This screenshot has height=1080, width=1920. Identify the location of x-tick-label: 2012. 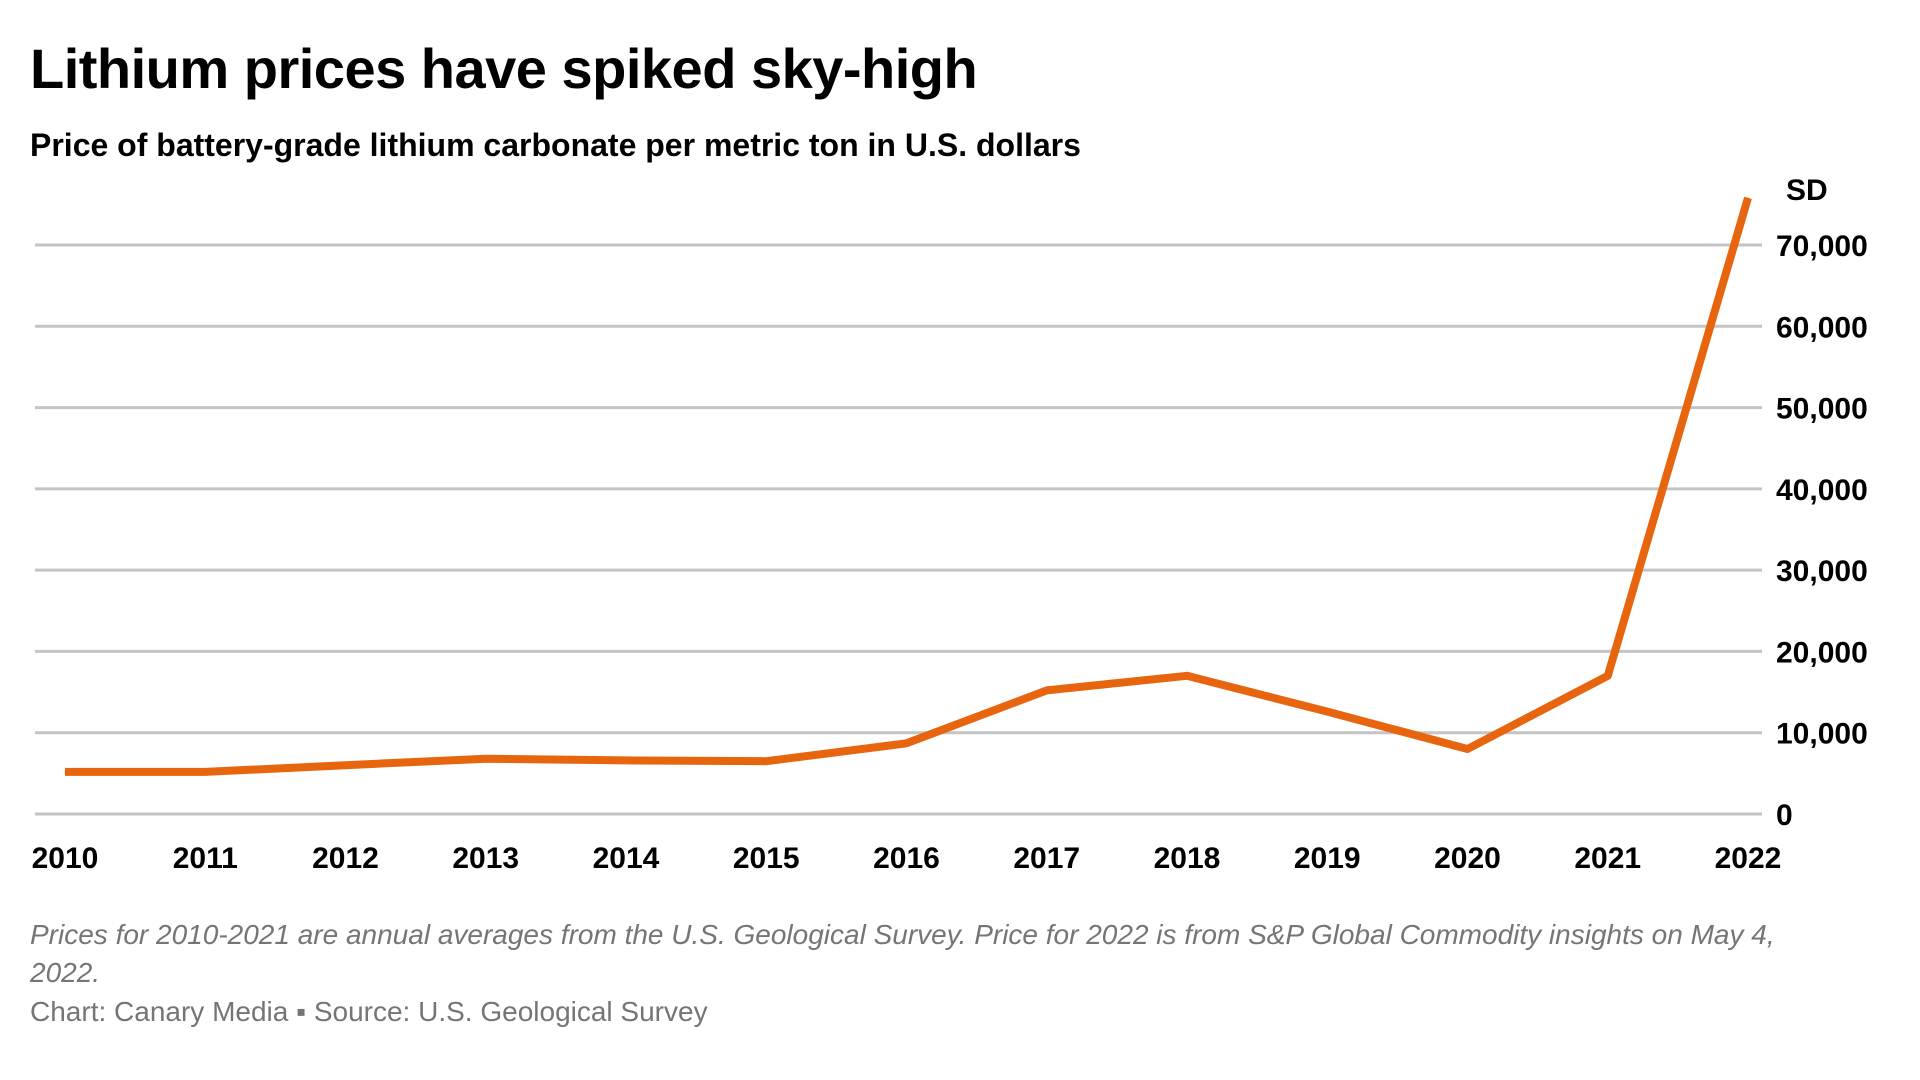
(345, 858).